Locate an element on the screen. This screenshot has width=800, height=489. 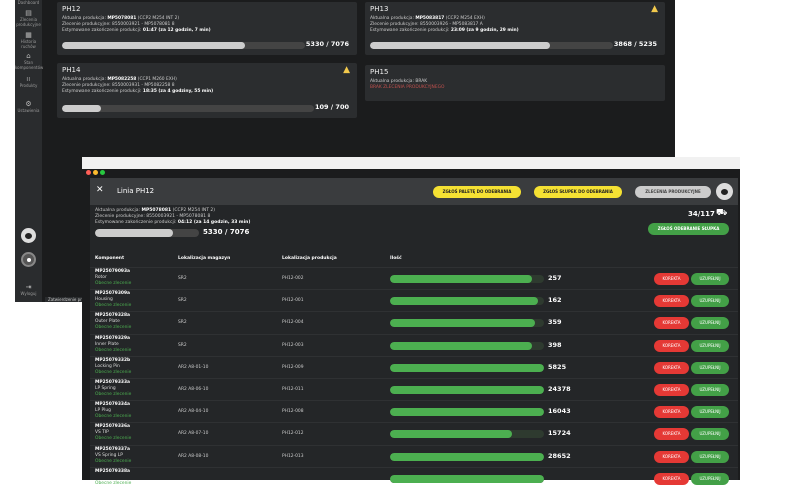
sidebar-label: Dashboard is located at coordinates (28, 2).